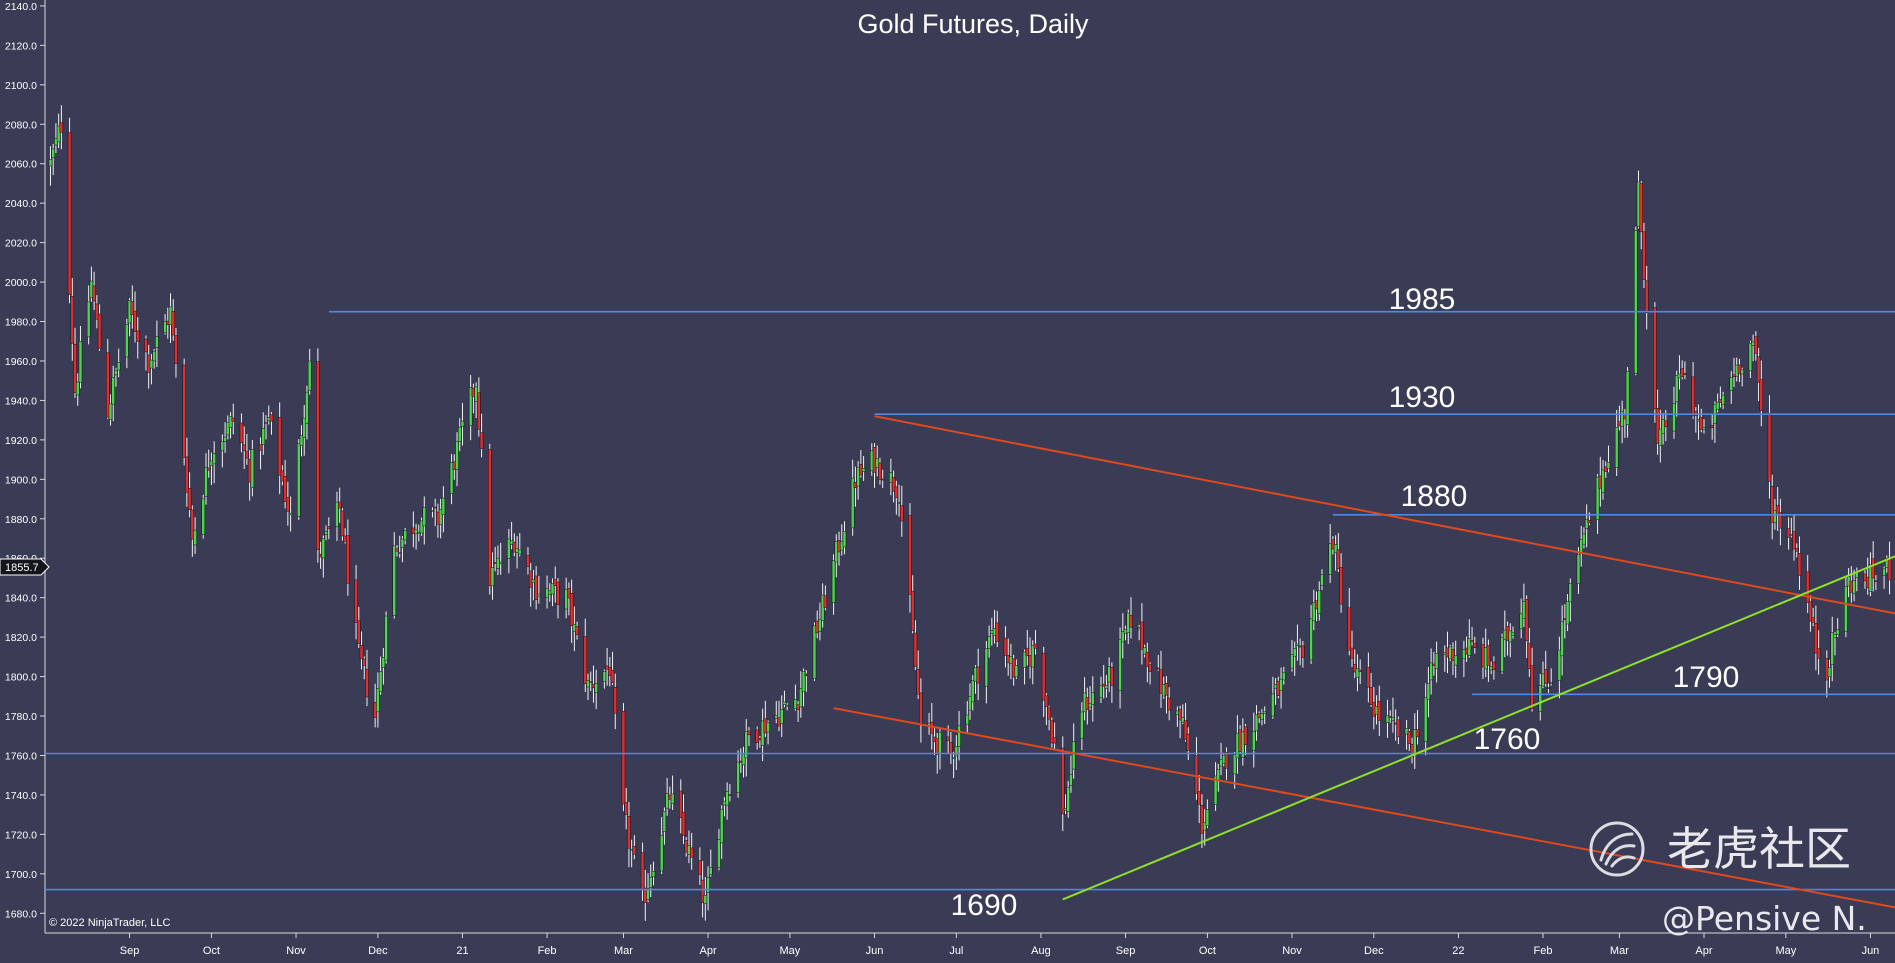  What do you see at coordinates (109, 923) in the screenshot?
I see `copyright-notice: © 2022 NinjaTrader, LLC` at bounding box center [109, 923].